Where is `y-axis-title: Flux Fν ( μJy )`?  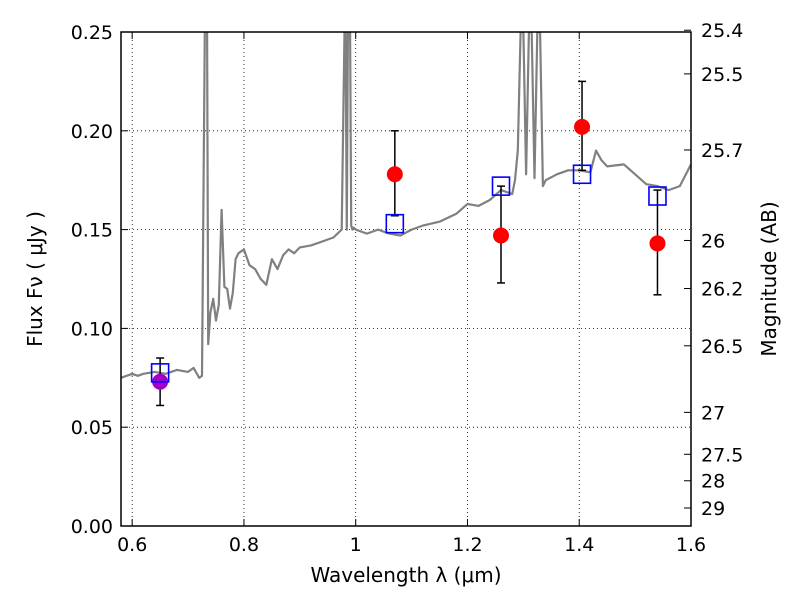
y-axis-title: Flux Fν ( μJy ) is located at coordinates (35, 279).